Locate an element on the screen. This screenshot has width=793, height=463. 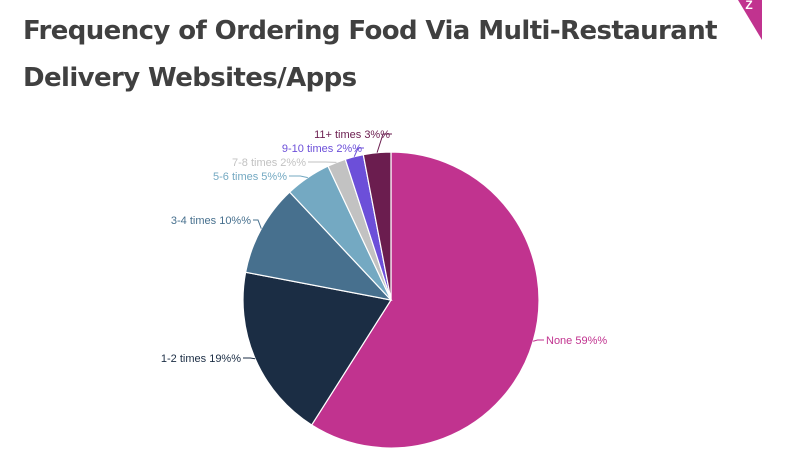
slice-label-none: None 59%% is located at coordinates (576, 341).